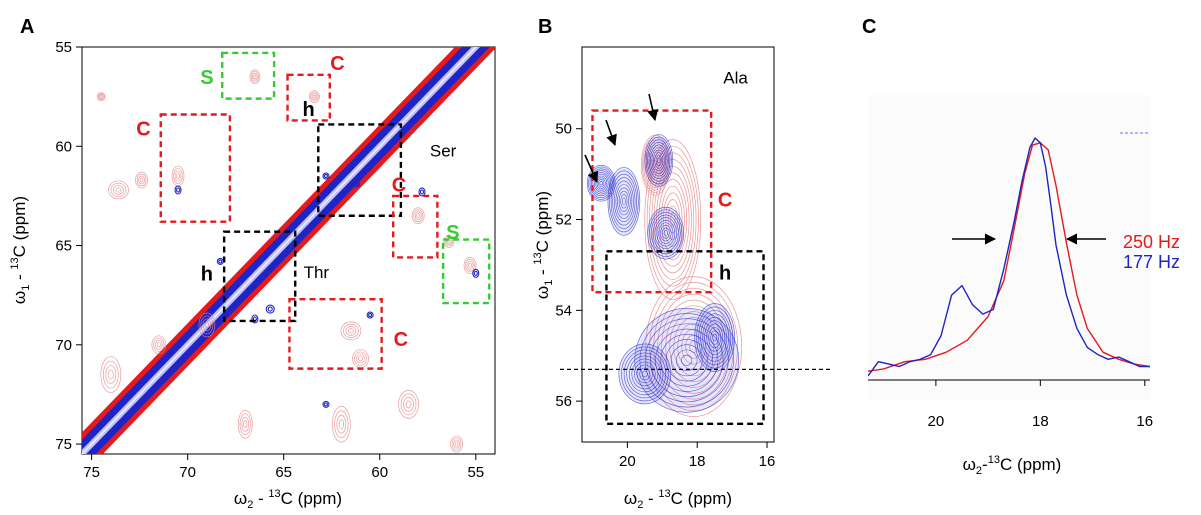 The height and width of the screenshot is (515, 1201). Describe the element at coordinates (767, 461) in the screenshot. I see `b-x-tick-label-2: 16` at that location.